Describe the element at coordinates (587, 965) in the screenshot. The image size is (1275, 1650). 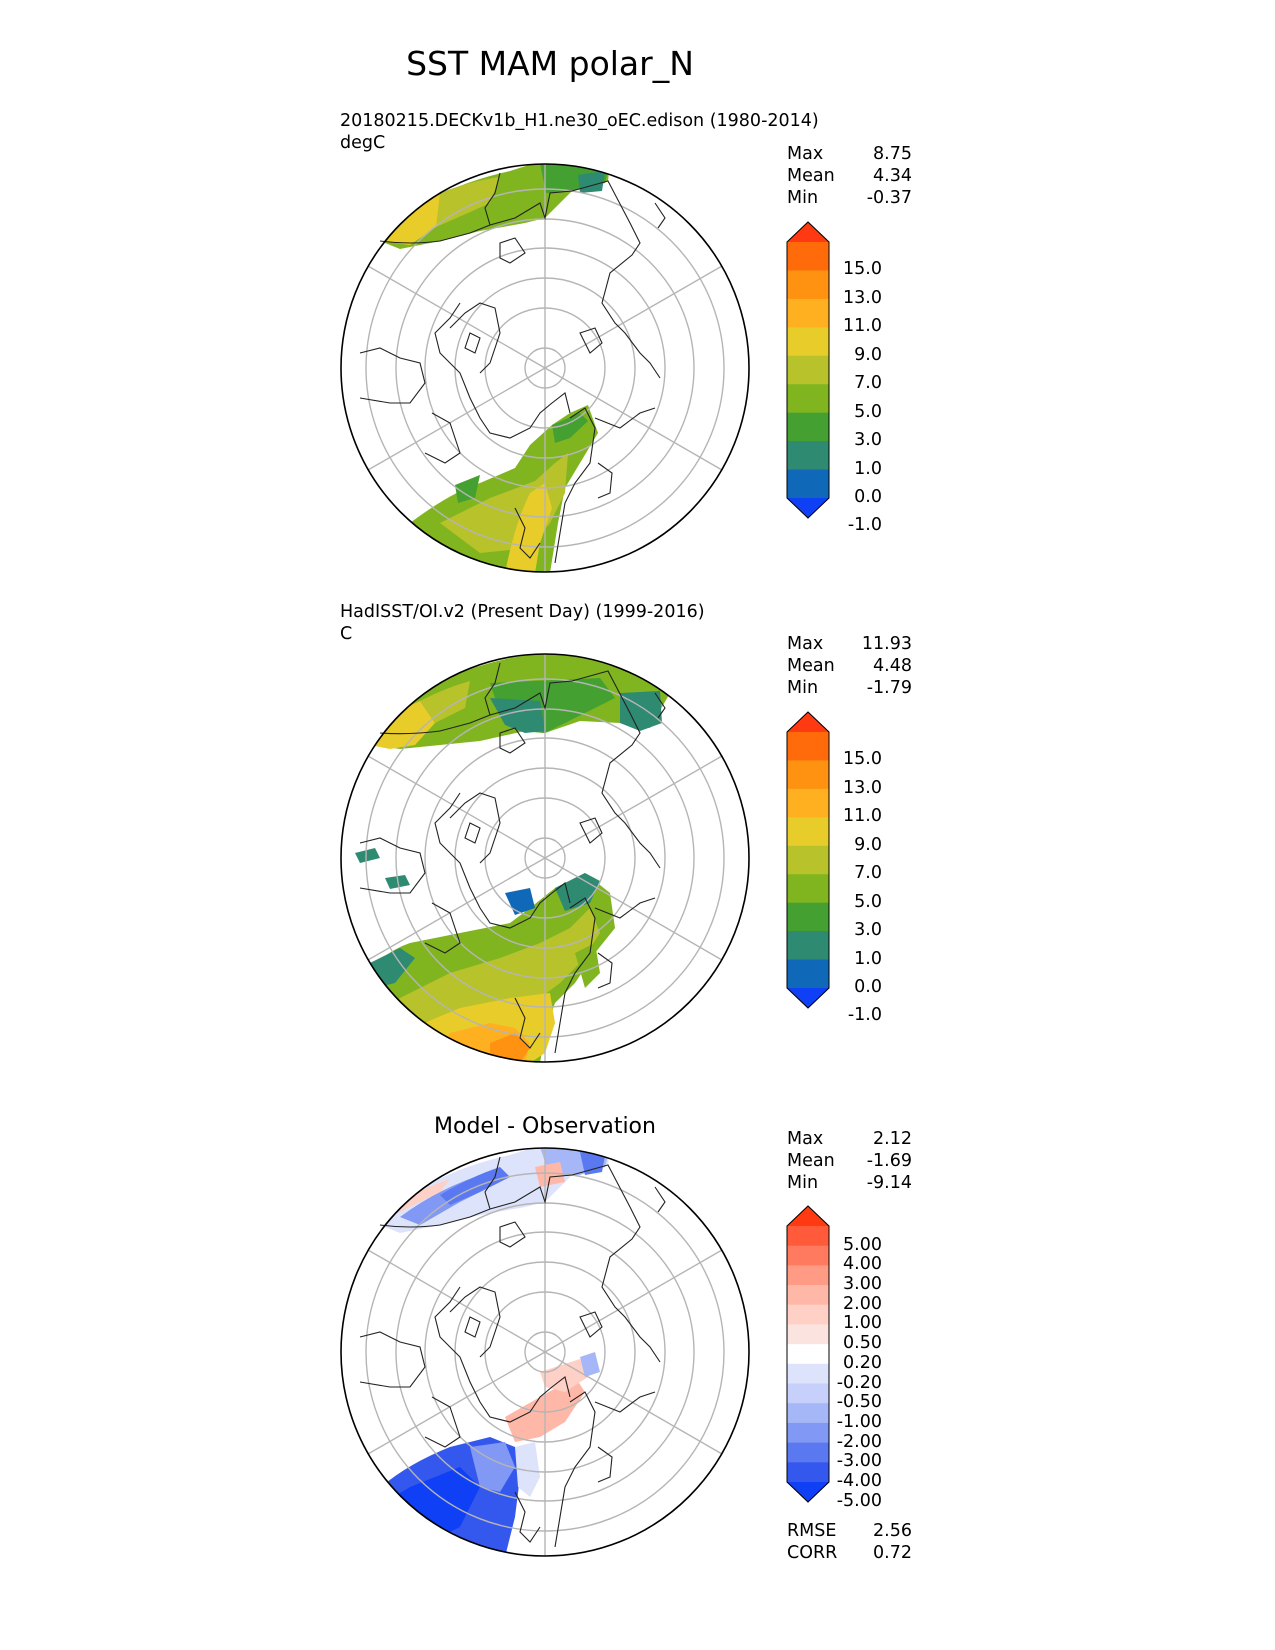
I see `panel-2-baltic` at that location.